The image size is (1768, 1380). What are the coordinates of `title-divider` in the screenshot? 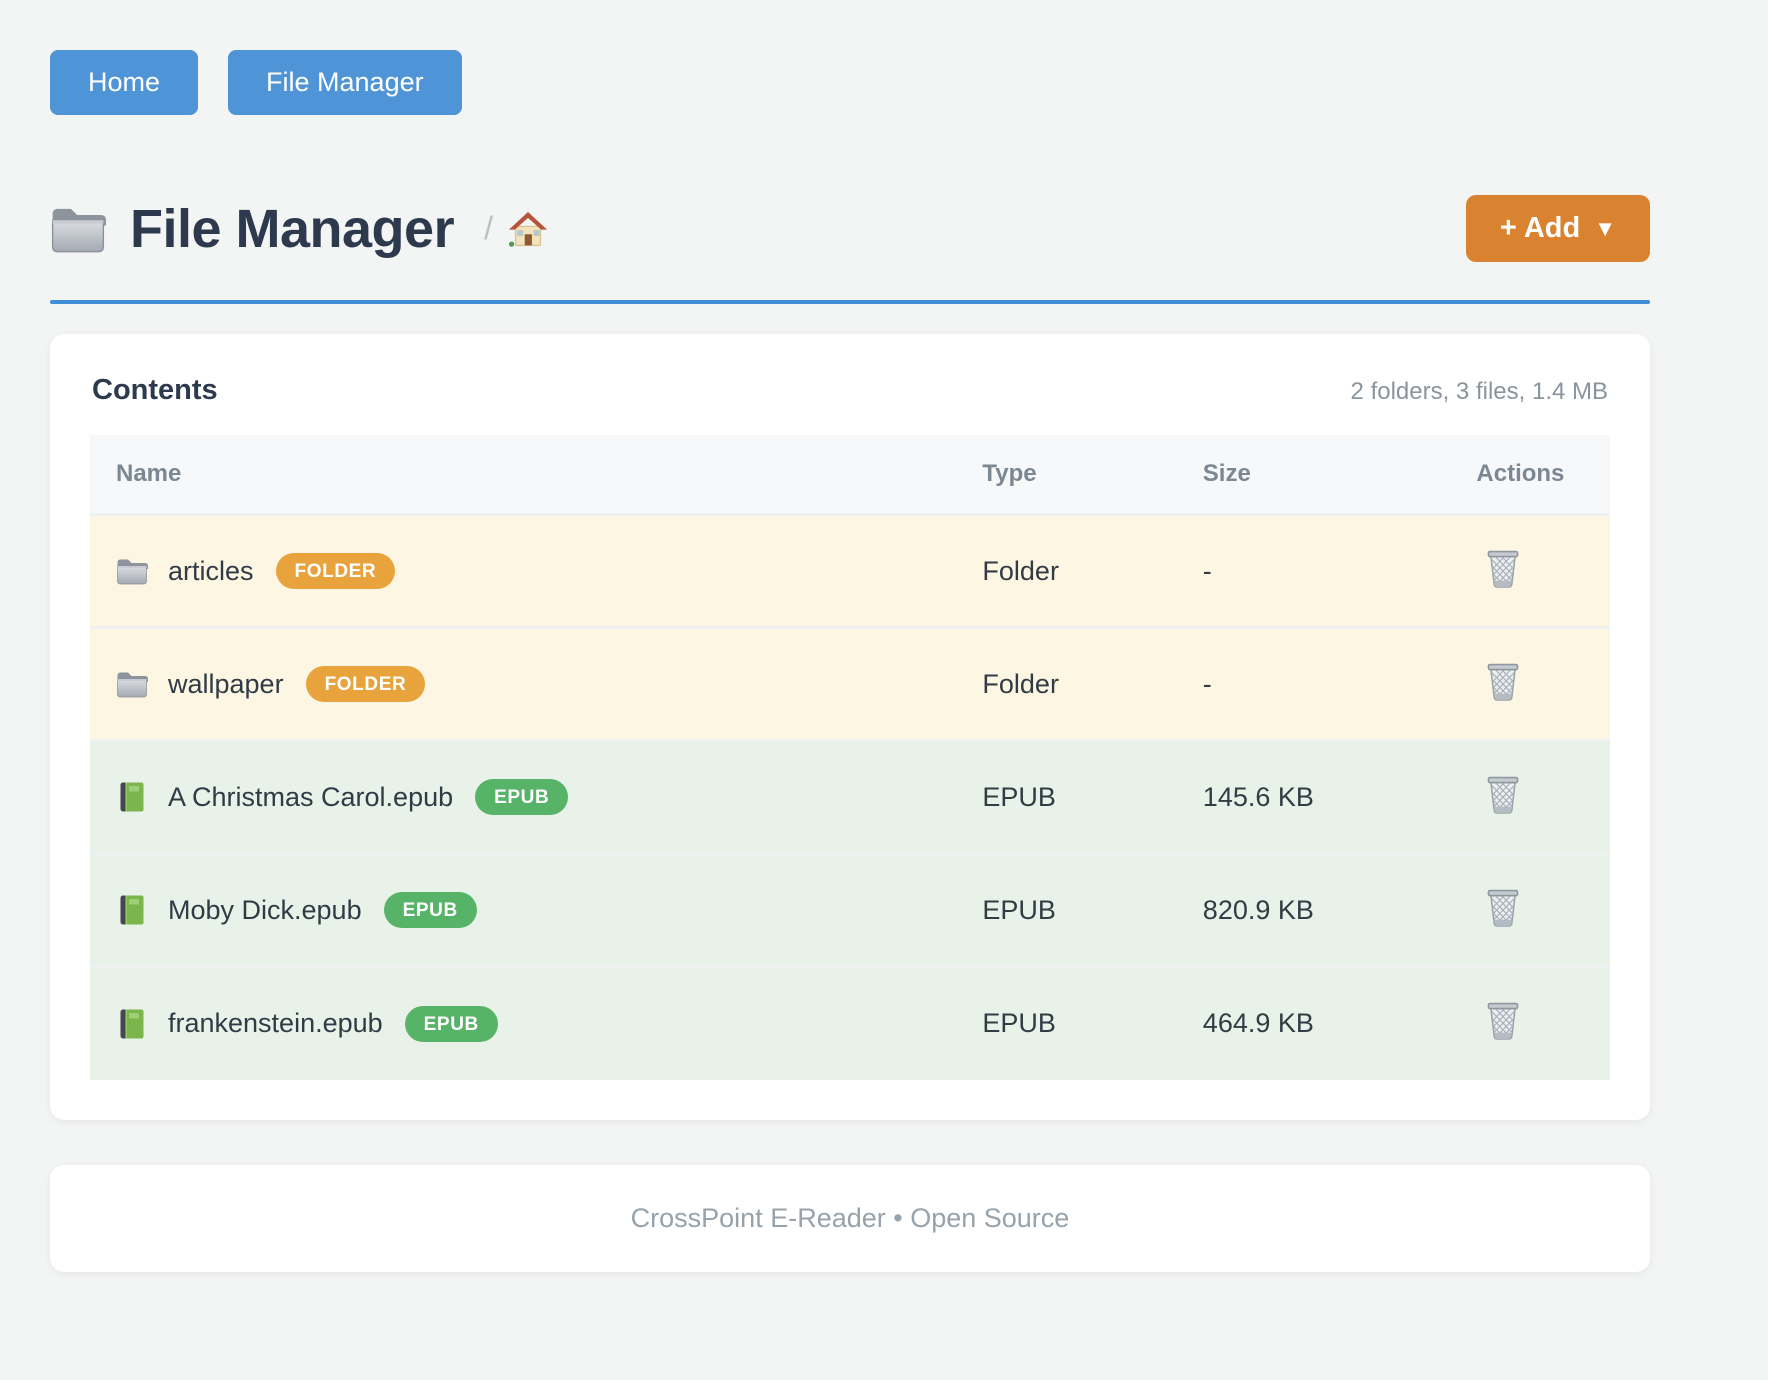 It's located at (850, 302).